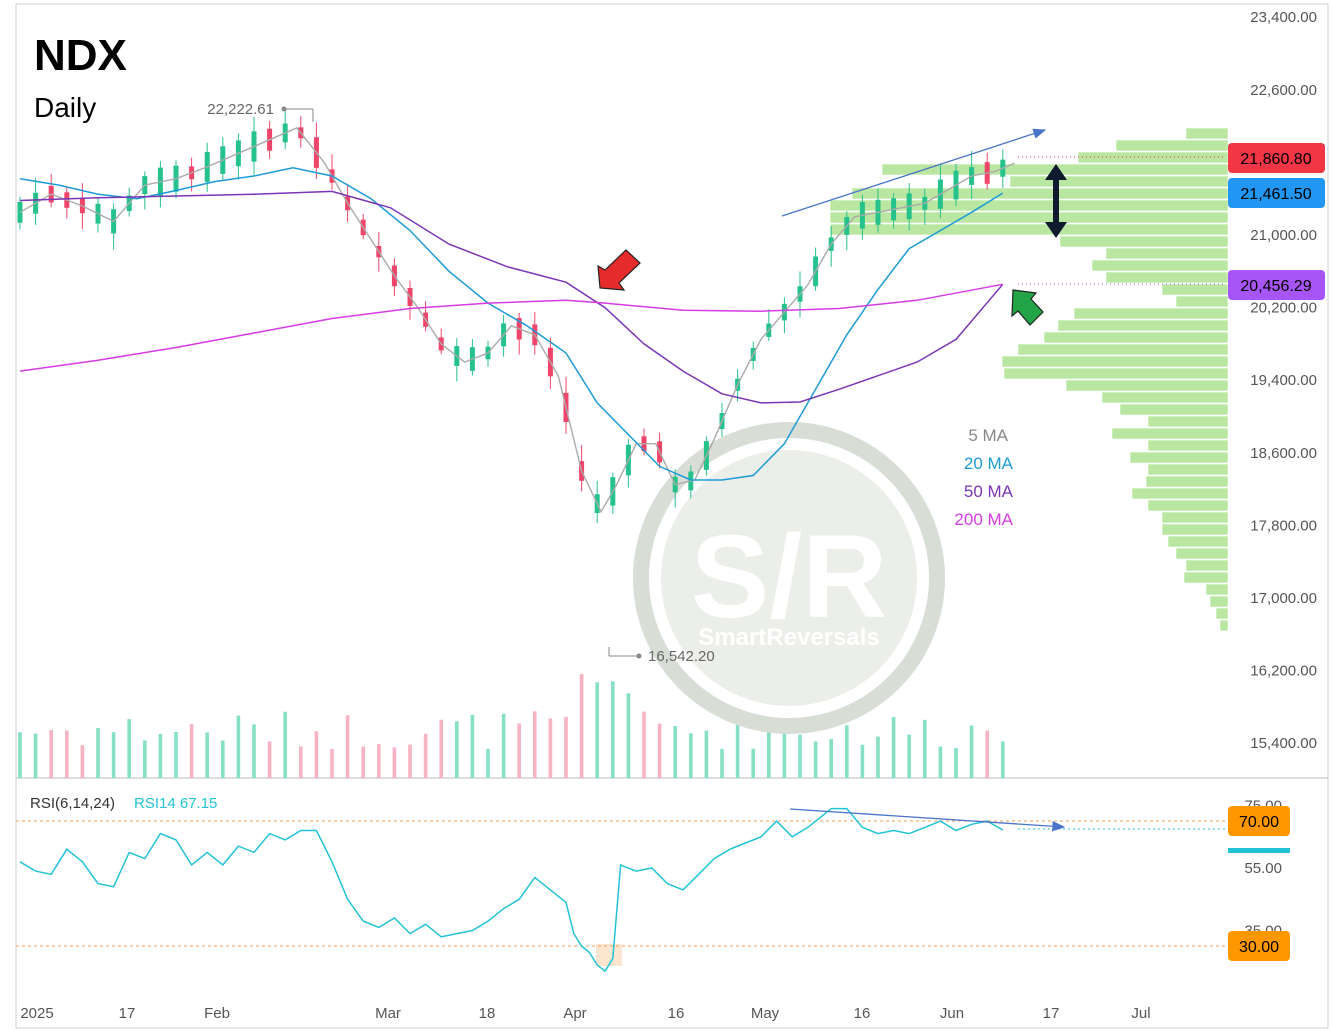 This screenshot has width=1332, height=1032. I want to click on high-marker: 22,222.61, so click(260, 111).